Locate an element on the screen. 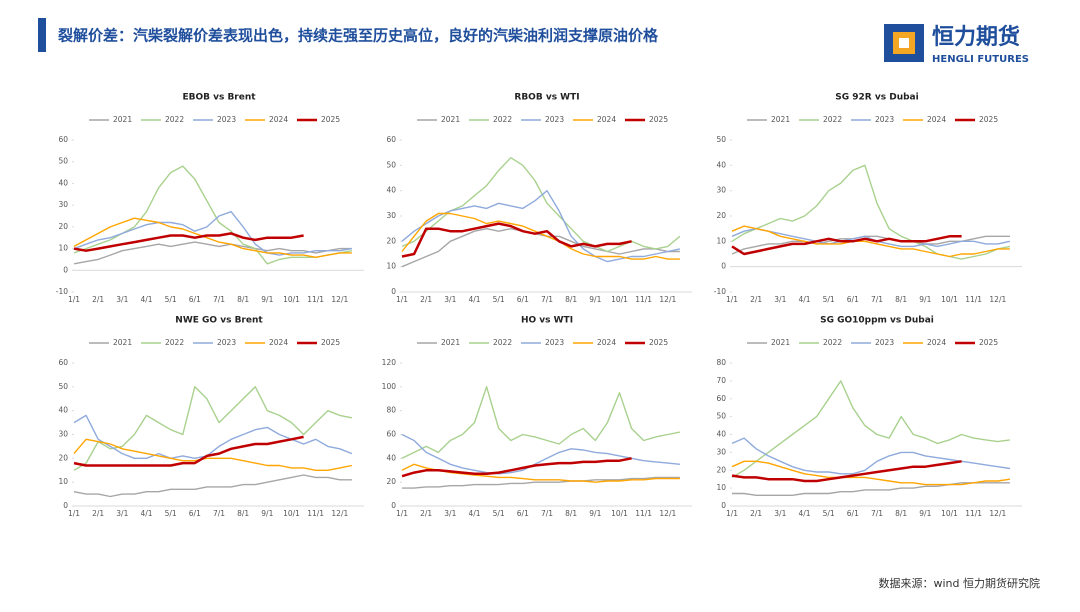 Image resolution: width=1080 pixels, height=612 pixels. chart-title: SG GO10ppm vs Dubai is located at coordinates (877, 321).